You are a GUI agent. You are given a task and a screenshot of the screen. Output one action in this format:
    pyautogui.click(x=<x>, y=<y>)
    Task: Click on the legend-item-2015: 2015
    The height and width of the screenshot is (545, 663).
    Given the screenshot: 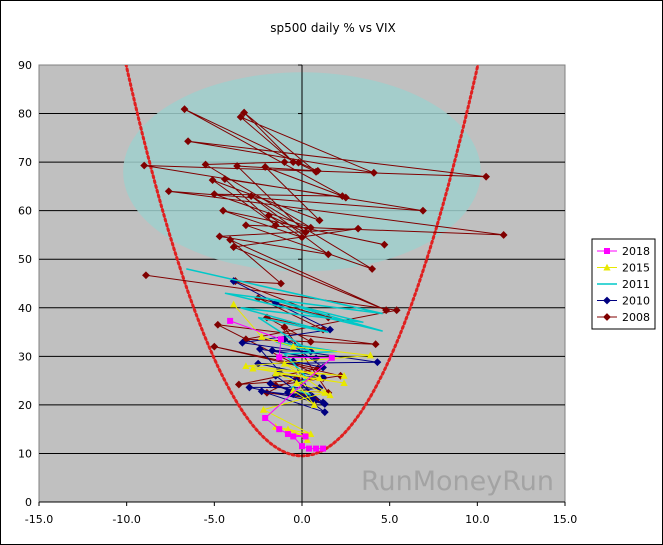 What is the action you would take?
    pyautogui.click(x=623, y=268)
    